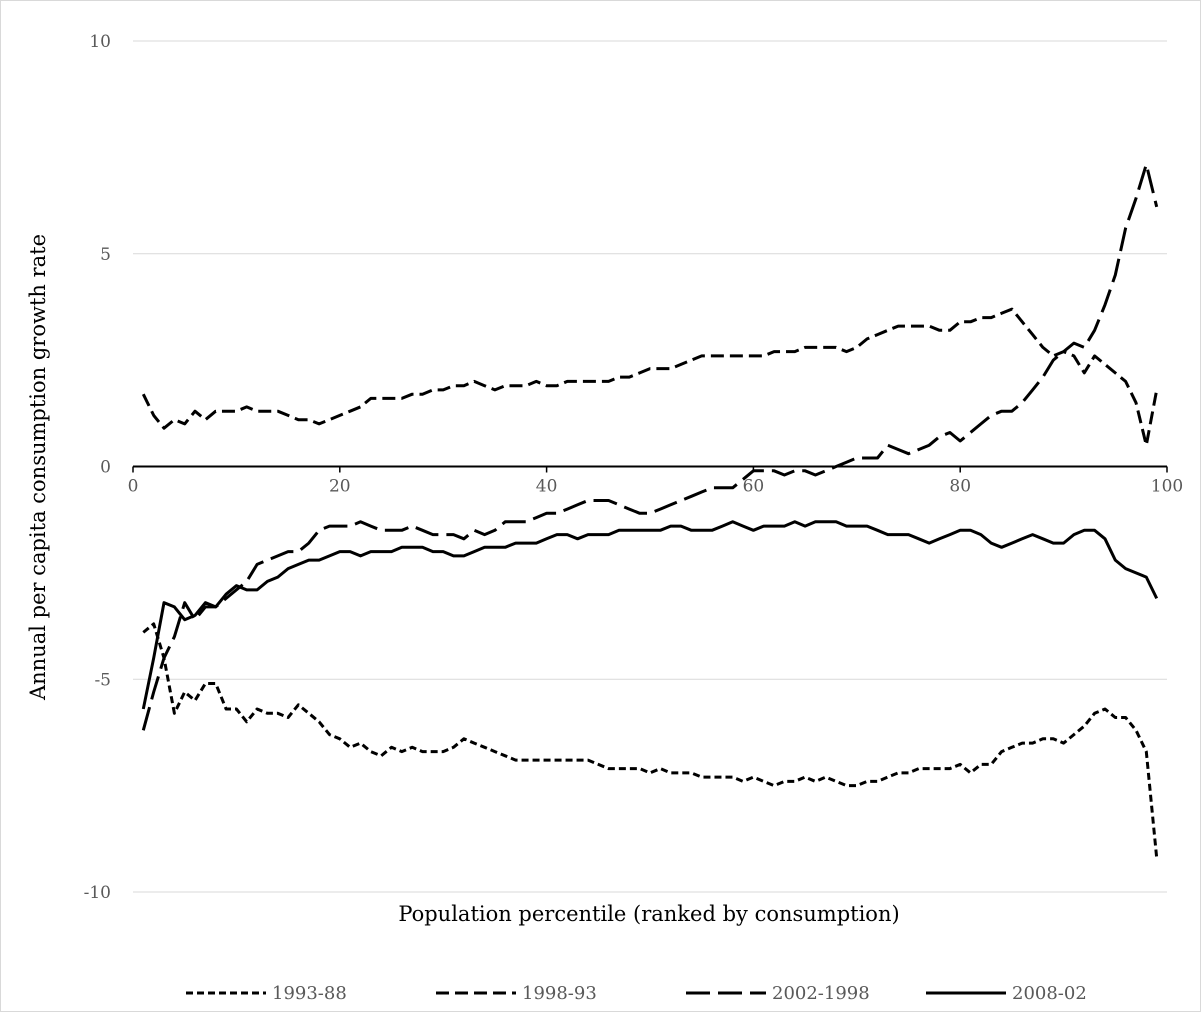 This screenshot has width=1201, height=1015. I want to click on x-tick-label: 60, so click(754, 487).